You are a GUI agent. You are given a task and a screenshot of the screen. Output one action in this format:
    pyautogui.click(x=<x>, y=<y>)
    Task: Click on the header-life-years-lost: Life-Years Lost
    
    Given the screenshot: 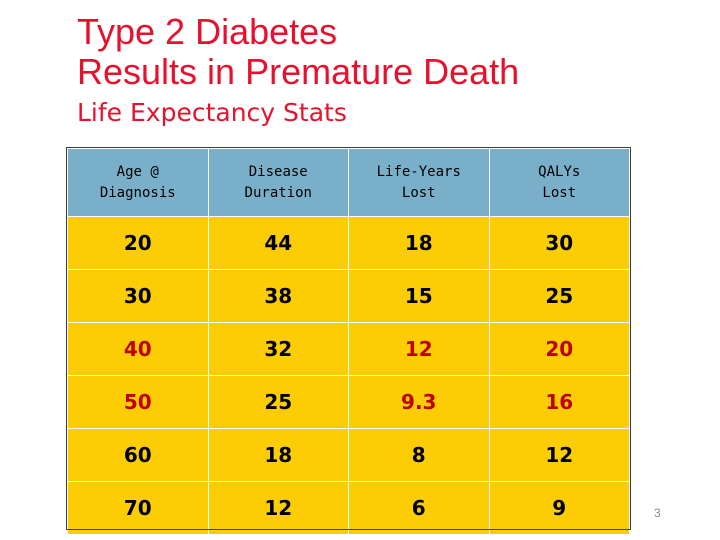 What is the action you would take?
    pyautogui.click(x=419, y=182)
    